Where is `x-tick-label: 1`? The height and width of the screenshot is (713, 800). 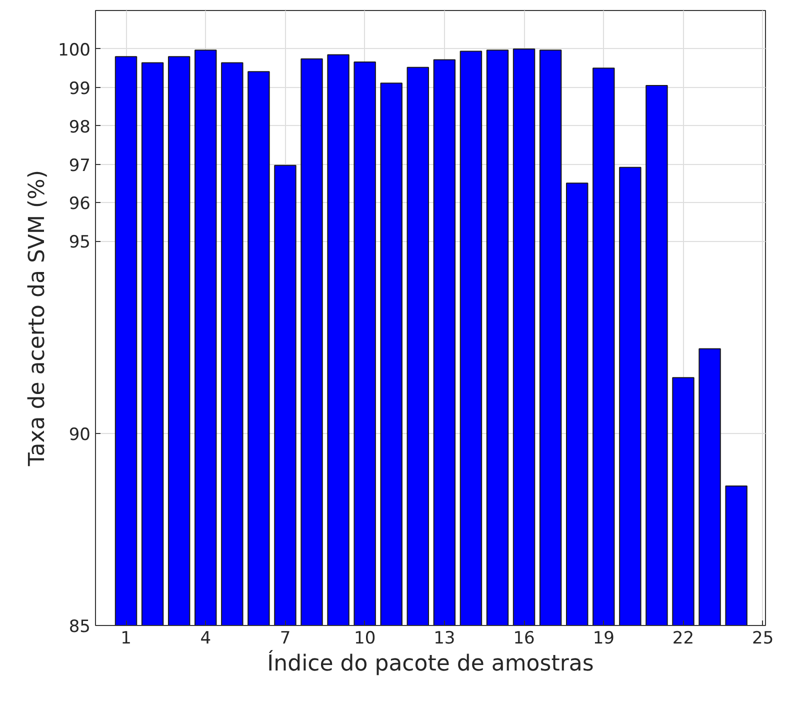
x-tick-label: 1 is located at coordinates (126, 638).